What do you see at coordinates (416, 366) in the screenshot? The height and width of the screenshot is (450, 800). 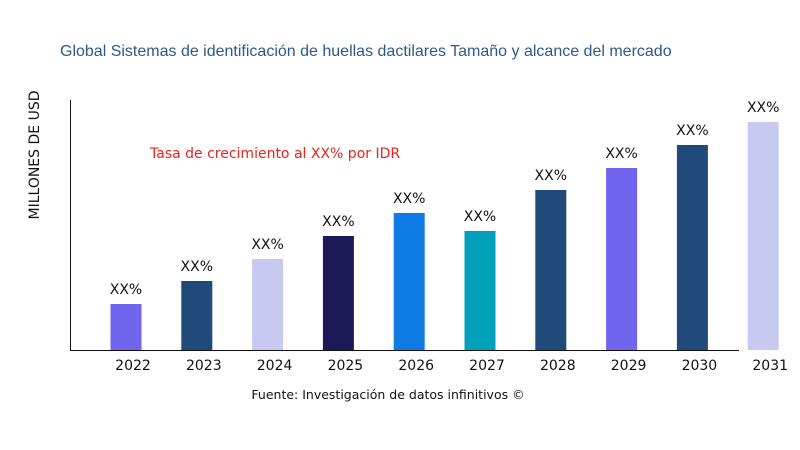 I see `x-tick-label-2026: 2026` at bounding box center [416, 366].